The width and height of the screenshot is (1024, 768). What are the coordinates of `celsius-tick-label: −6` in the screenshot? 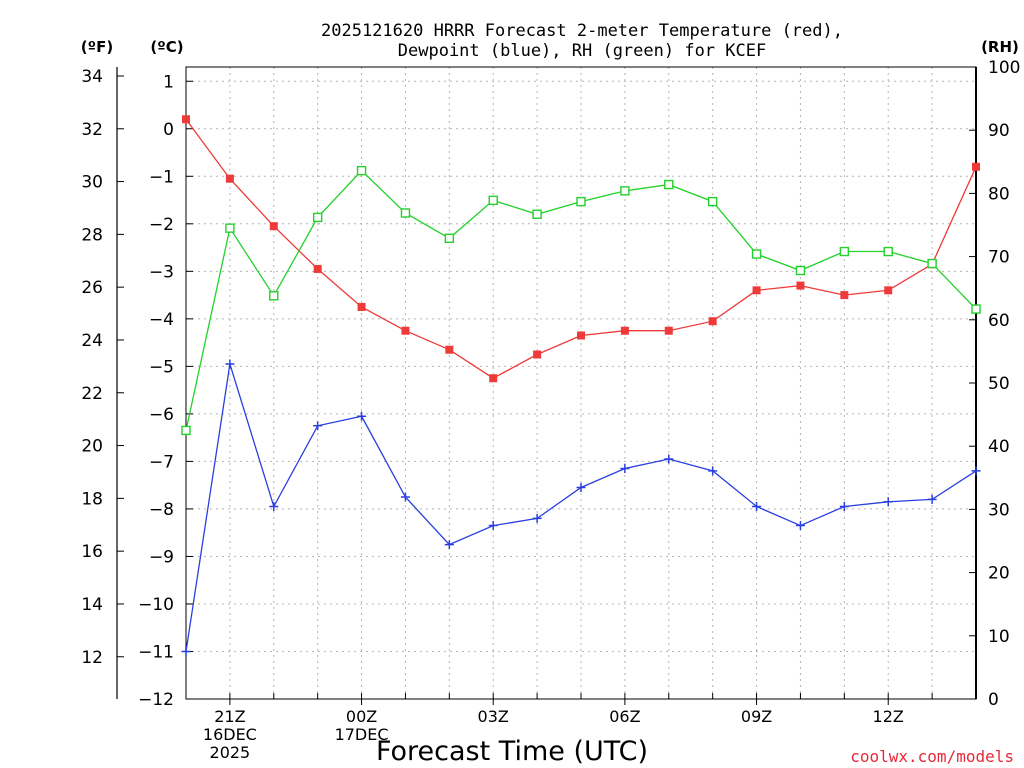 It's located at (161, 415).